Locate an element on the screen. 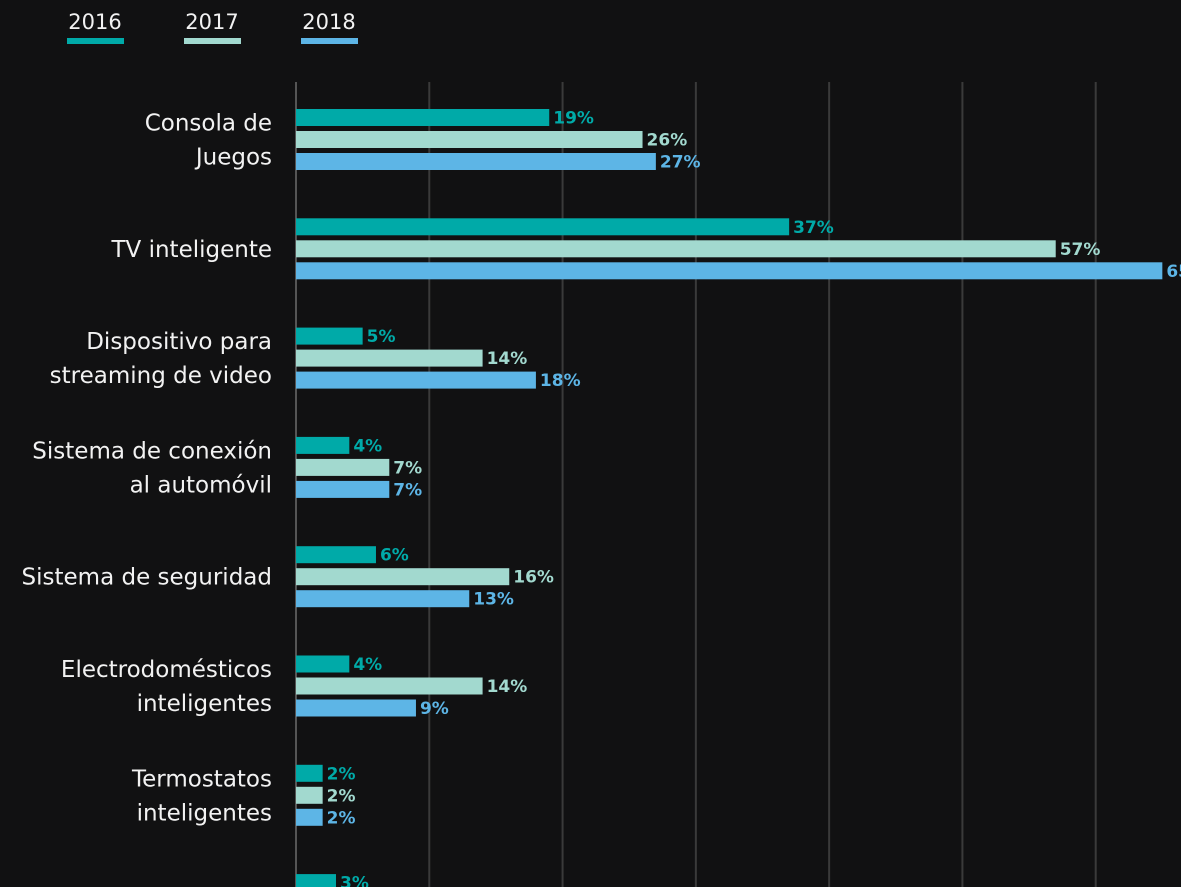  category-line: Dispositivo para is located at coordinates (179, 342).